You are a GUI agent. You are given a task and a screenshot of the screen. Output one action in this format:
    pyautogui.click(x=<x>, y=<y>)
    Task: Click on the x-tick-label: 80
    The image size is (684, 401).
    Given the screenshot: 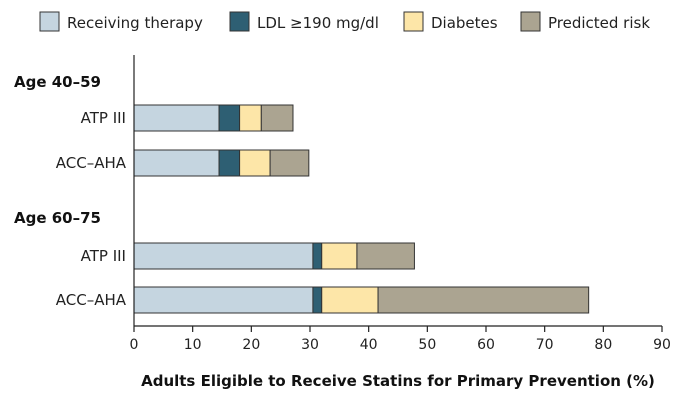 What is the action you would take?
    pyautogui.click(x=603, y=345)
    